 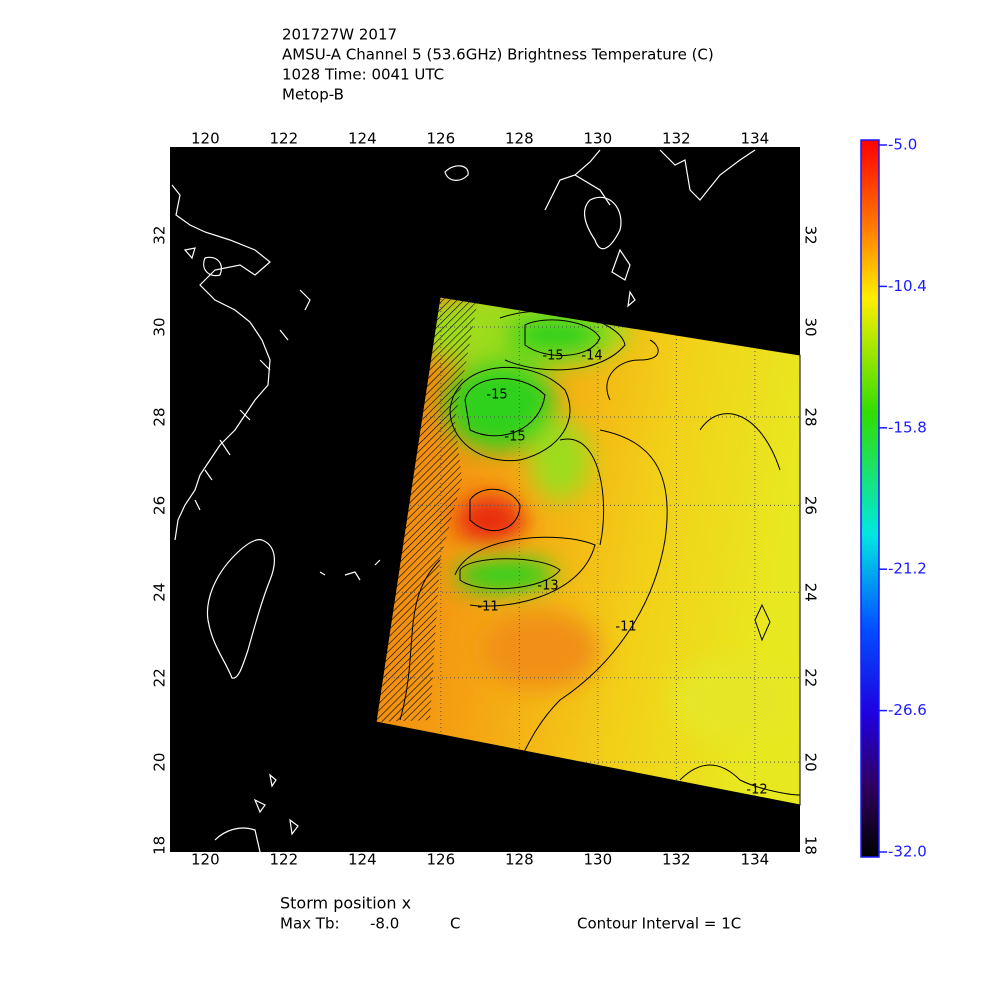 I want to click on x-tick-label-top: 130, so click(x=598, y=139).